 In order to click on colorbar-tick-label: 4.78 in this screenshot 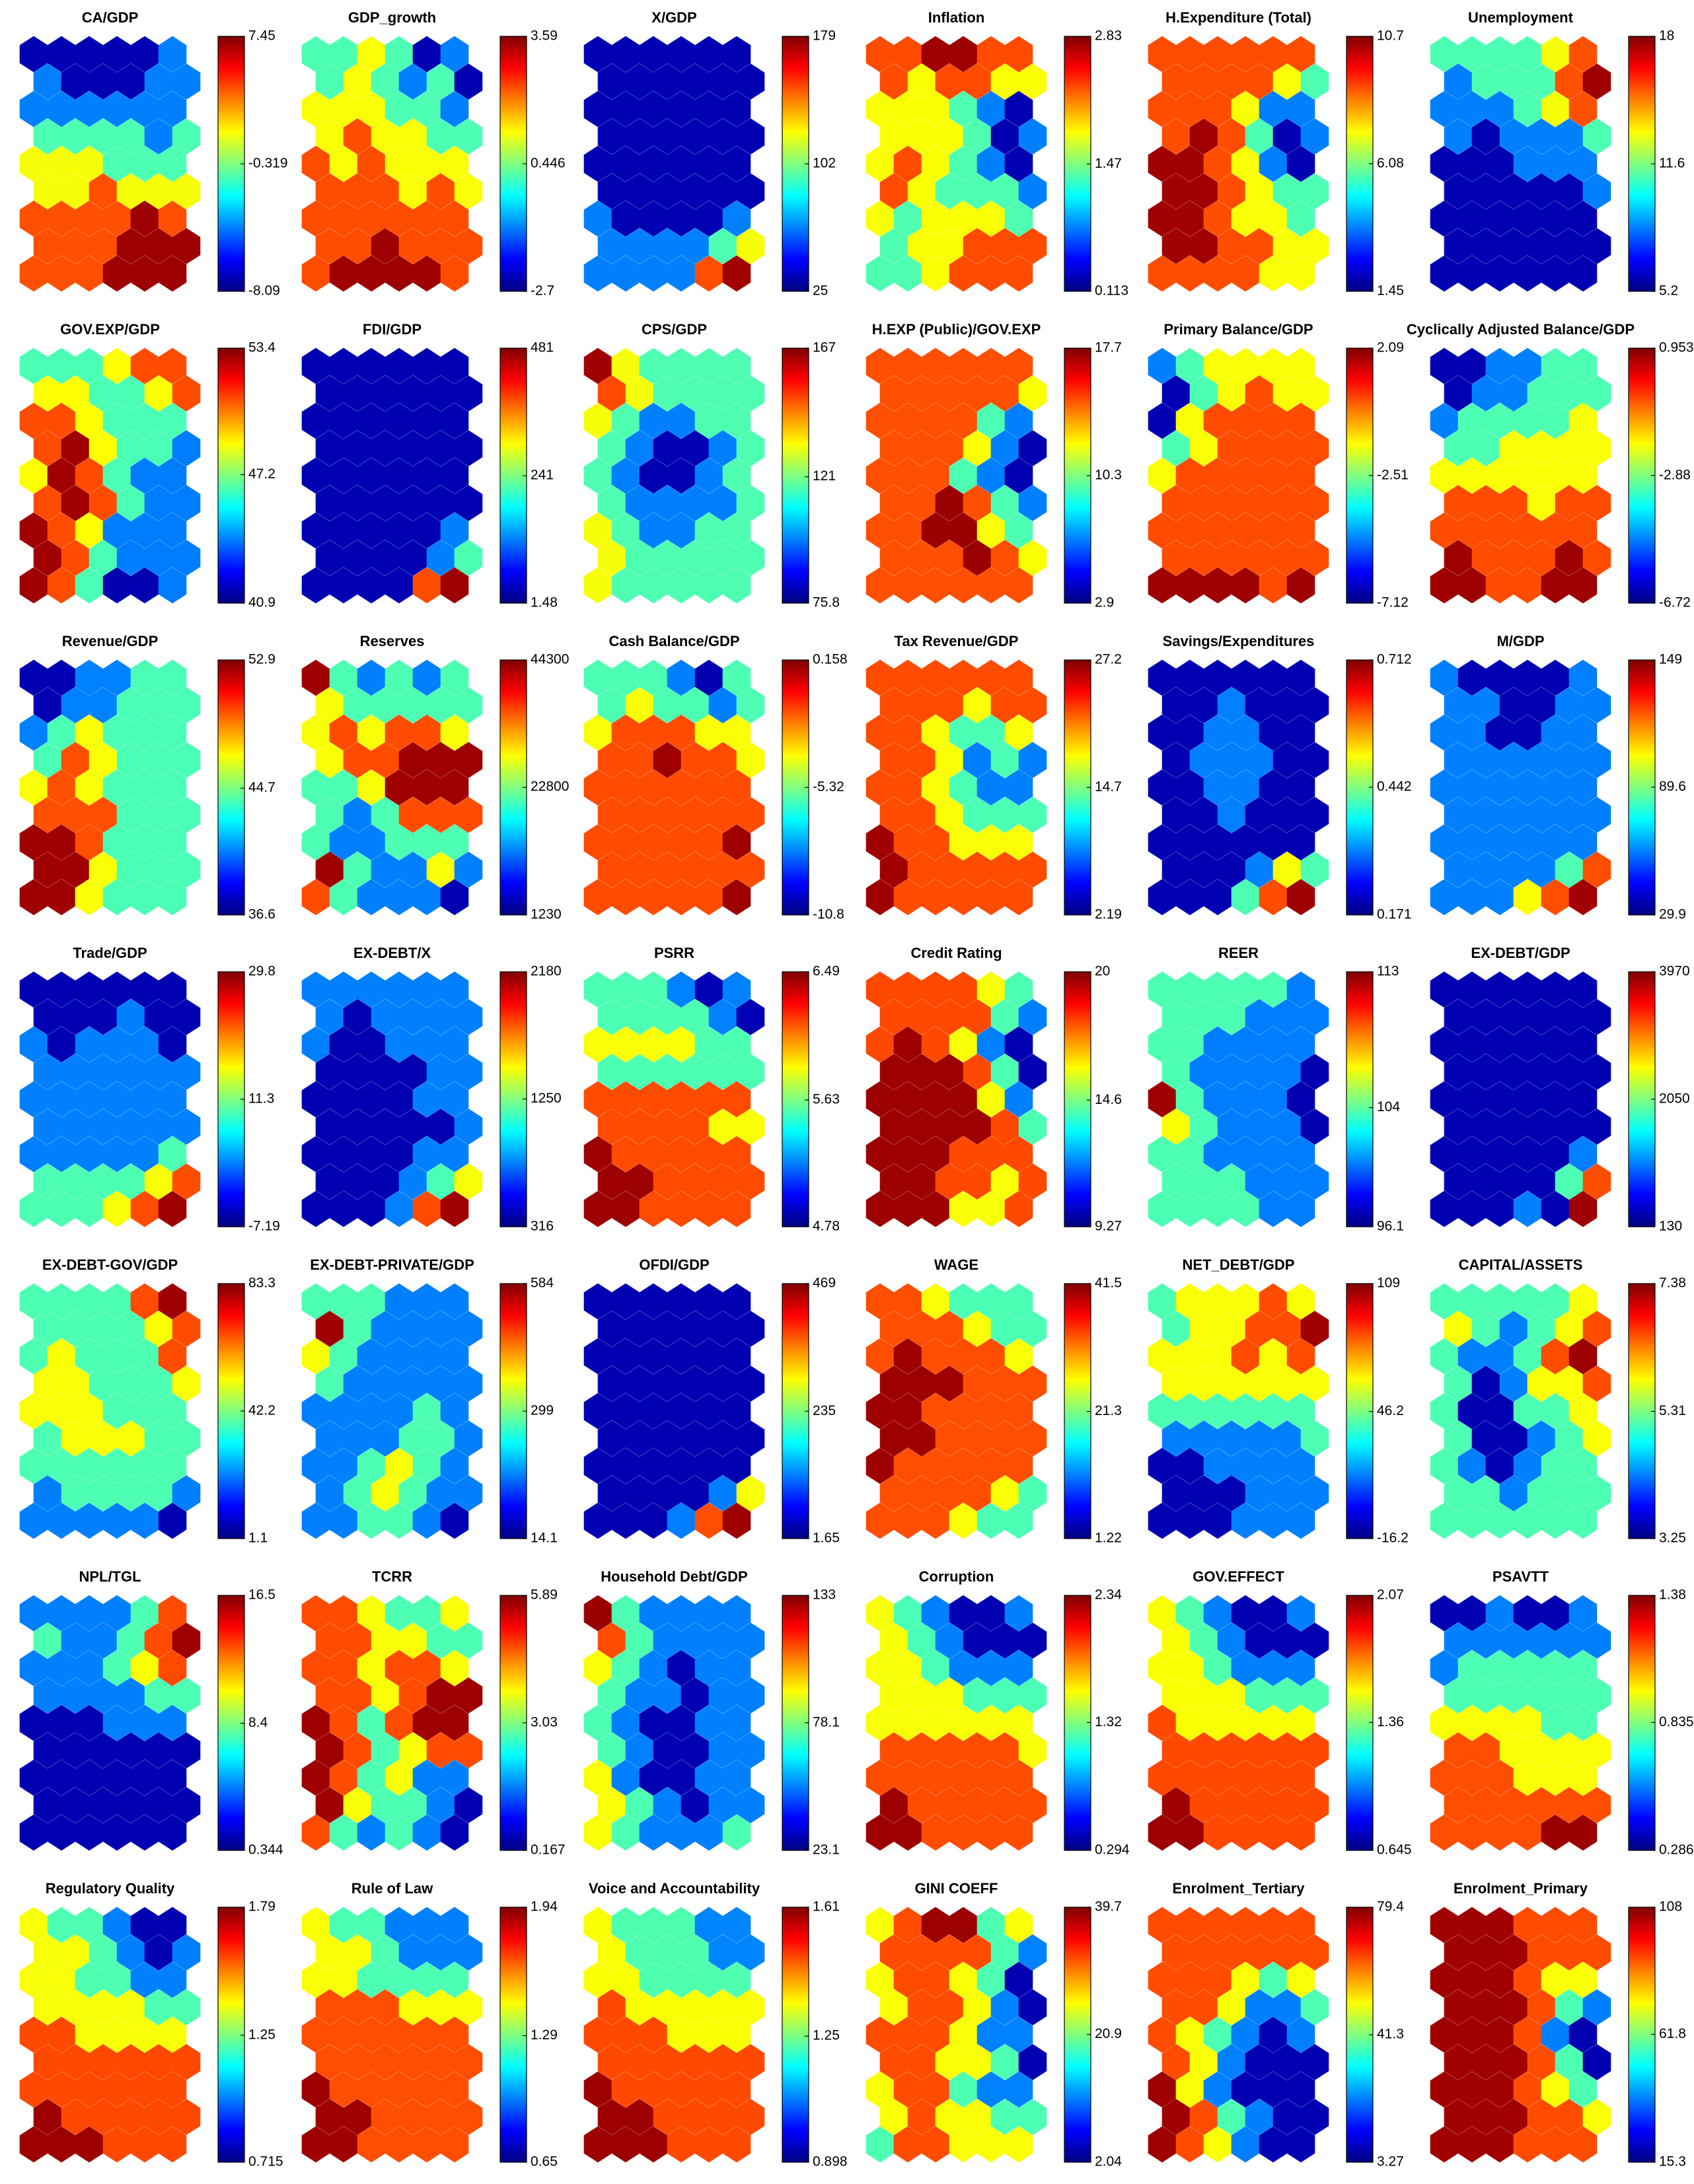, I will do `click(826, 1226)`.